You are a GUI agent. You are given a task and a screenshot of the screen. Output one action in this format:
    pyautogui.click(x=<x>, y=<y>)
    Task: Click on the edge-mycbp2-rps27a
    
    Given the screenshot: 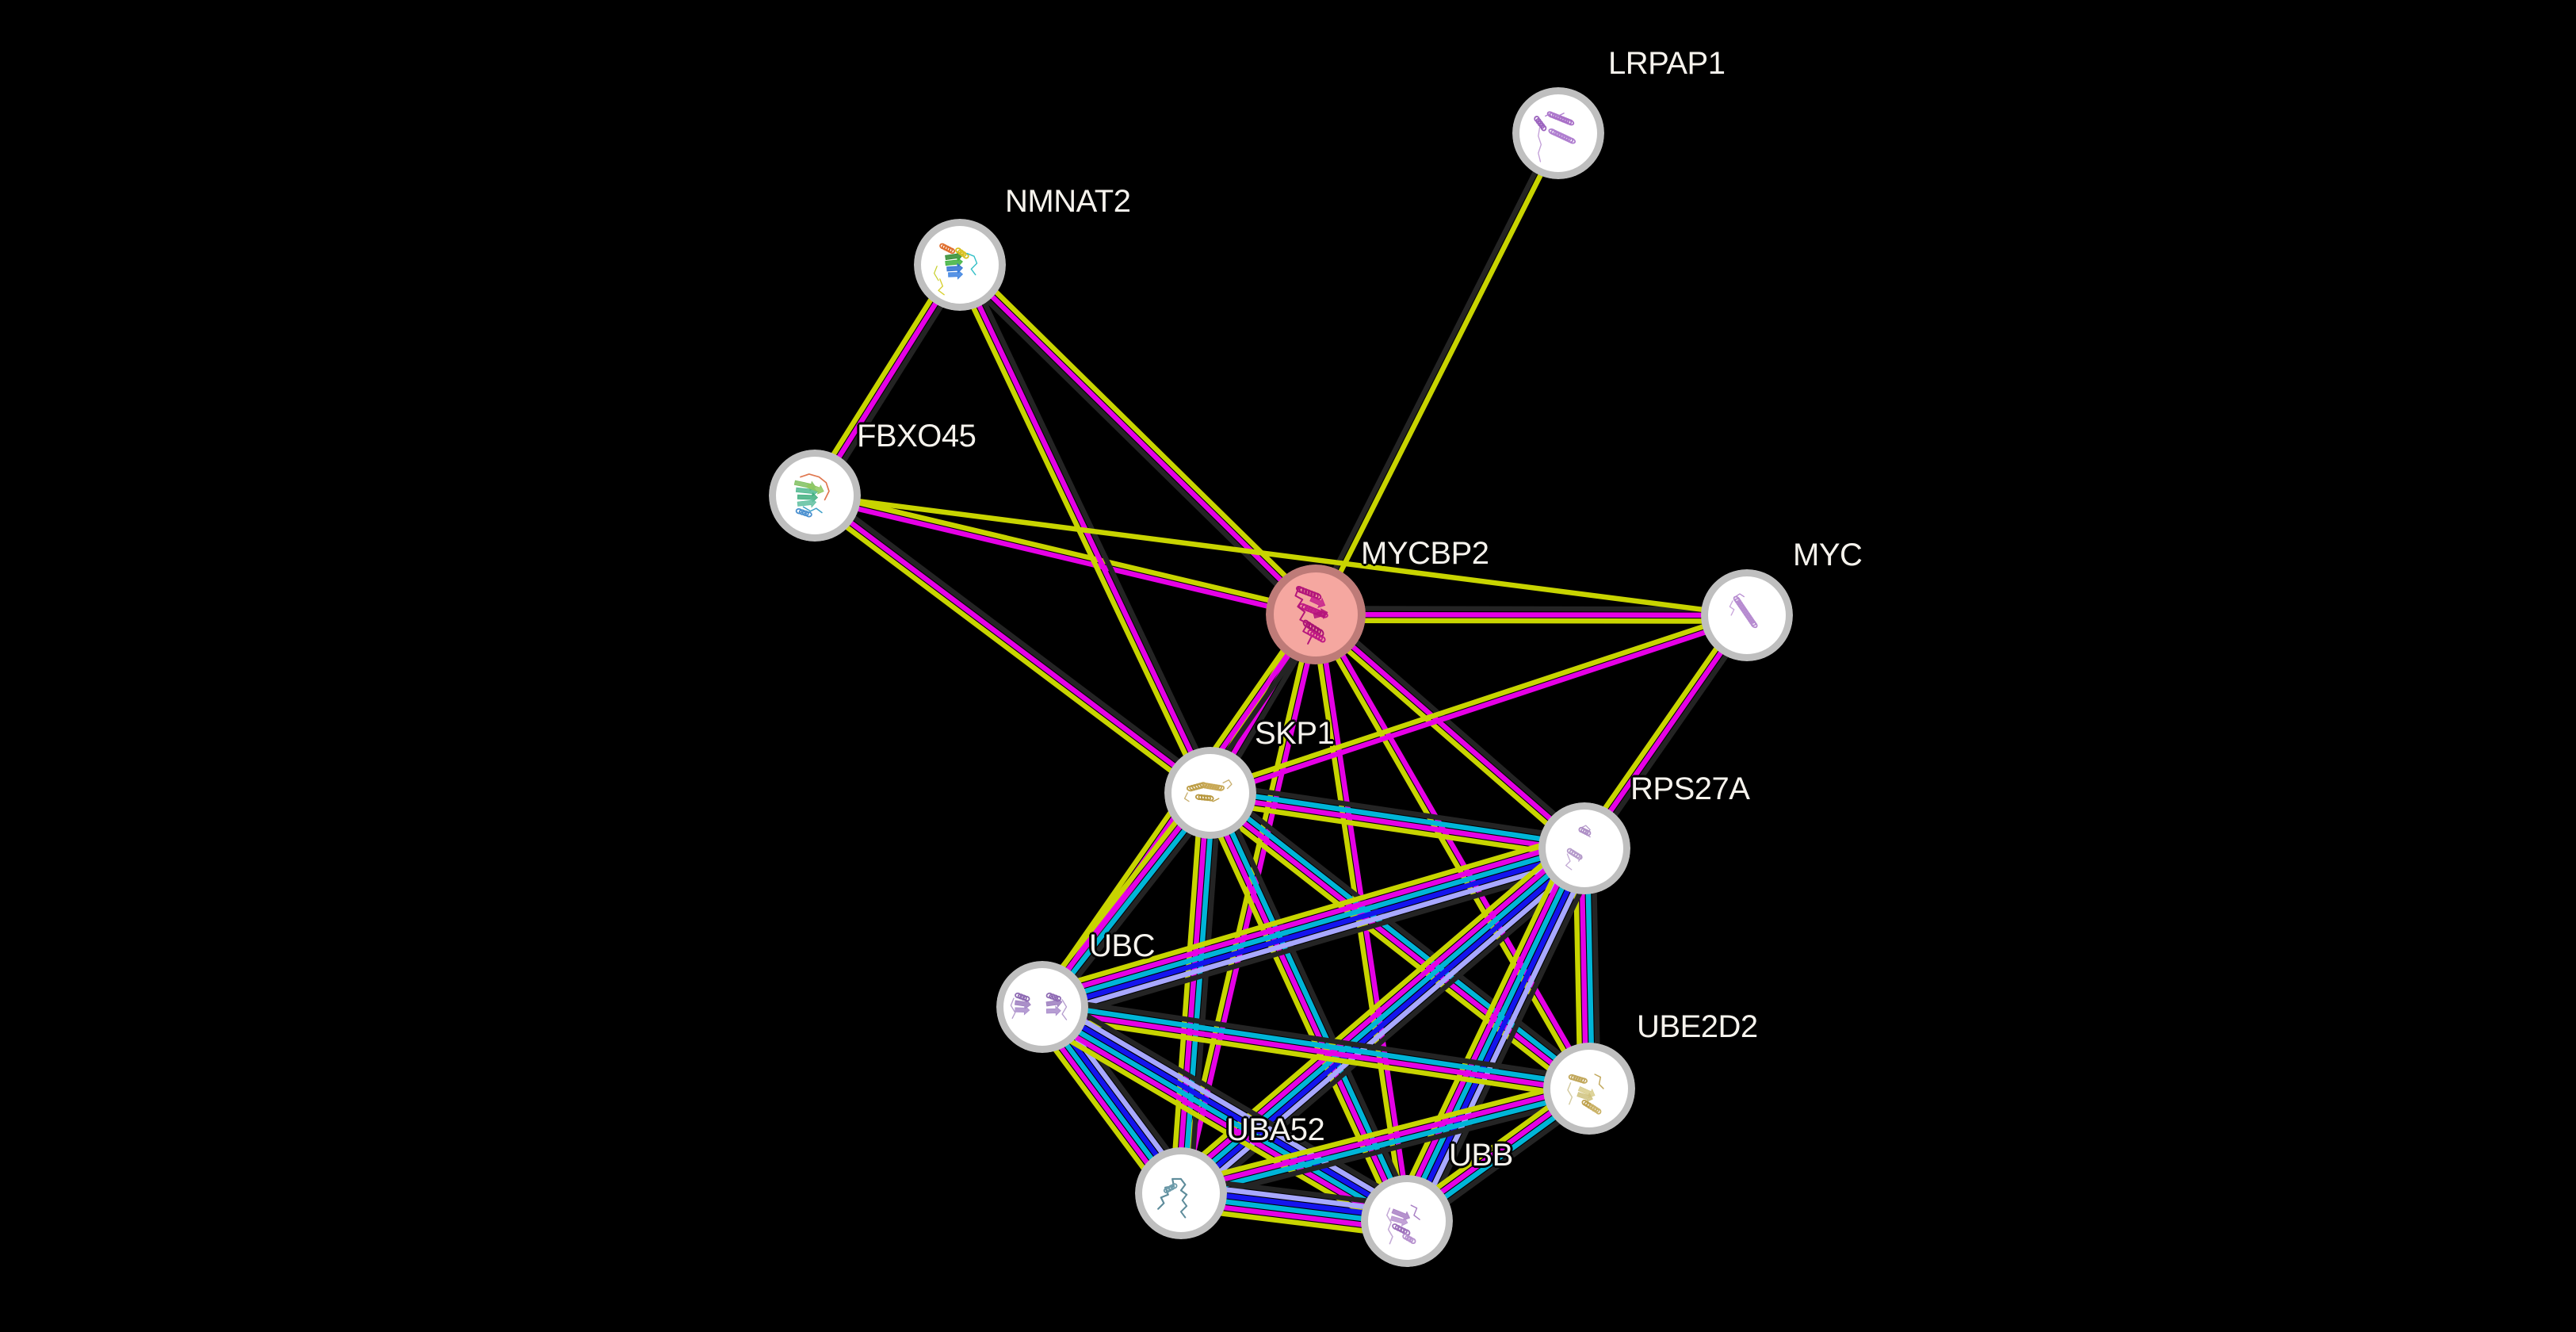 What is the action you would take?
    pyautogui.click(x=1451, y=732)
    